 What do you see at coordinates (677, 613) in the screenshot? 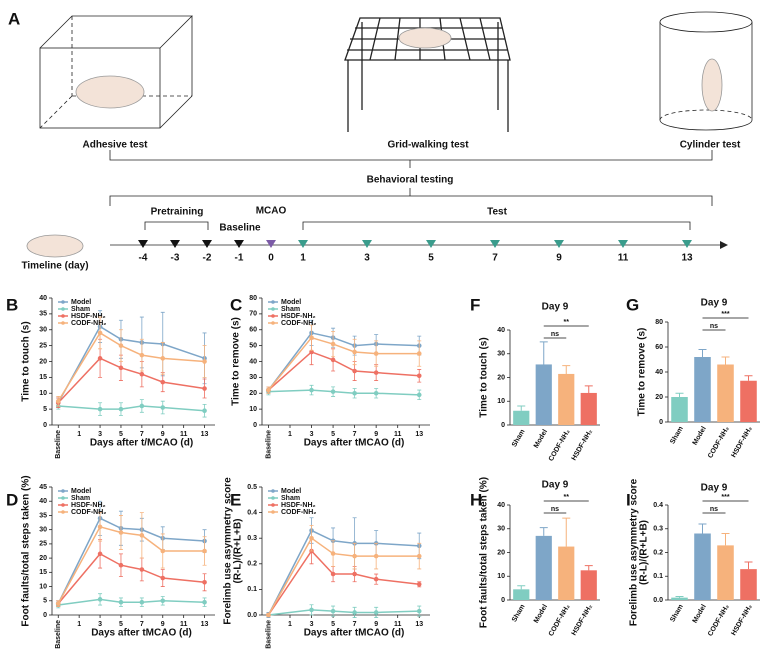
I see `x-tick-label: Sham` at bounding box center [677, 613].